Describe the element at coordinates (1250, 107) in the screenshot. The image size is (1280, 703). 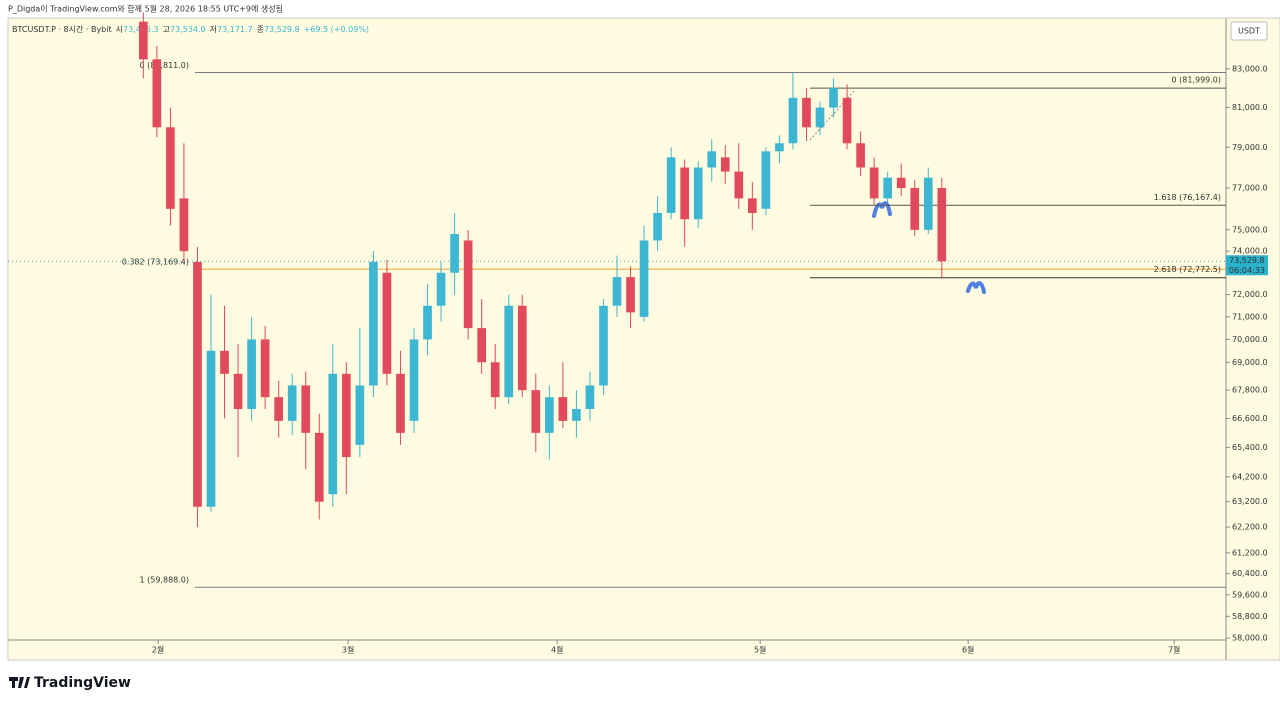
I see `y-tick-label: 81,000.0` at that location.